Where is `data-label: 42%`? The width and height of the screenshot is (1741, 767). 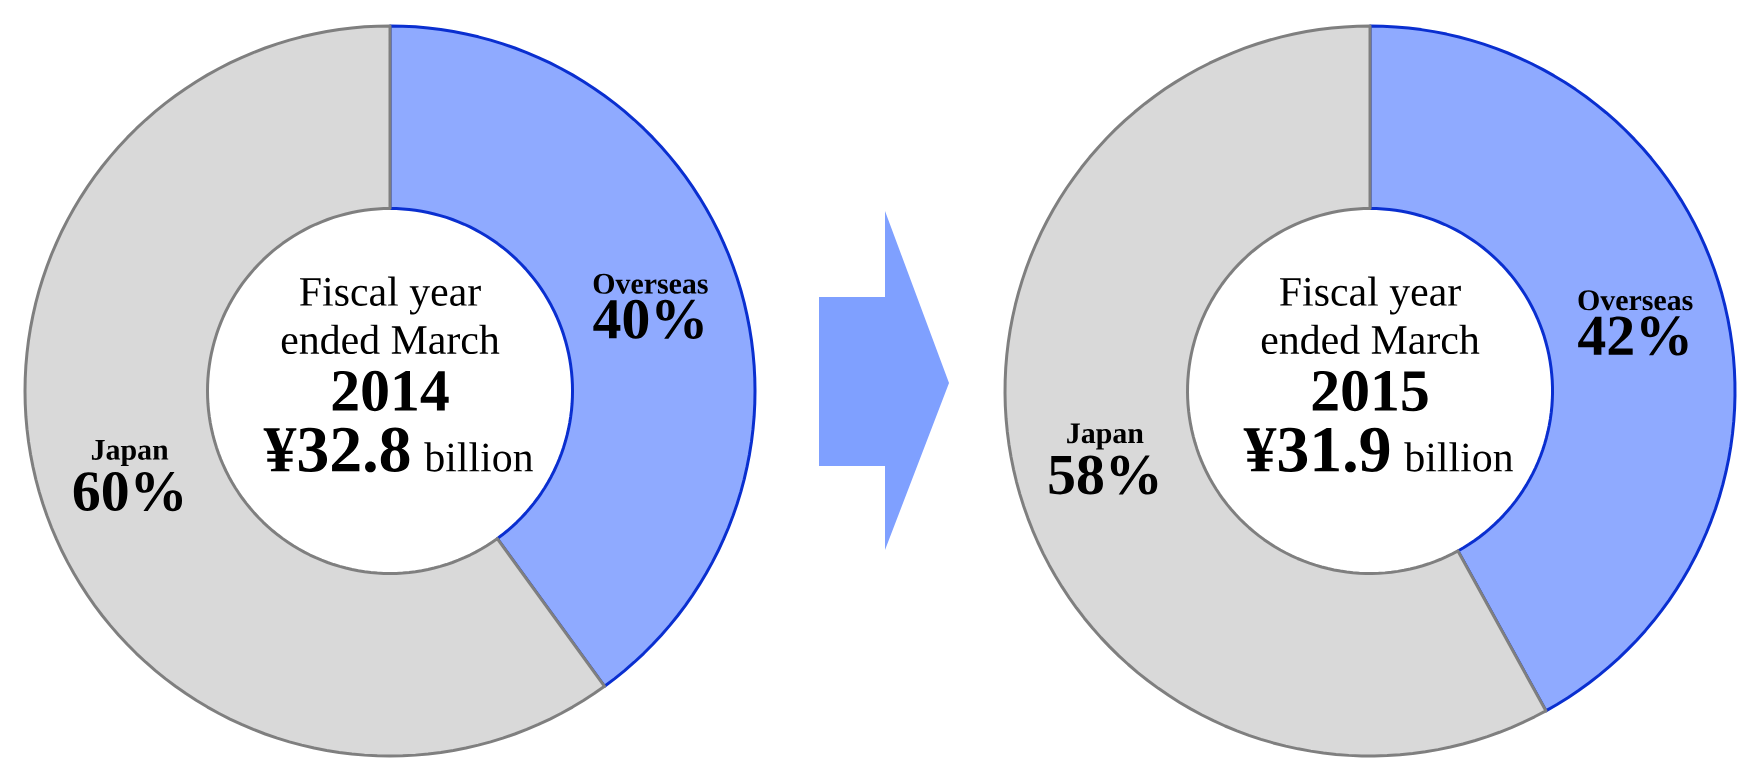
data-label: 42% is located at coordinates (1633, 336).